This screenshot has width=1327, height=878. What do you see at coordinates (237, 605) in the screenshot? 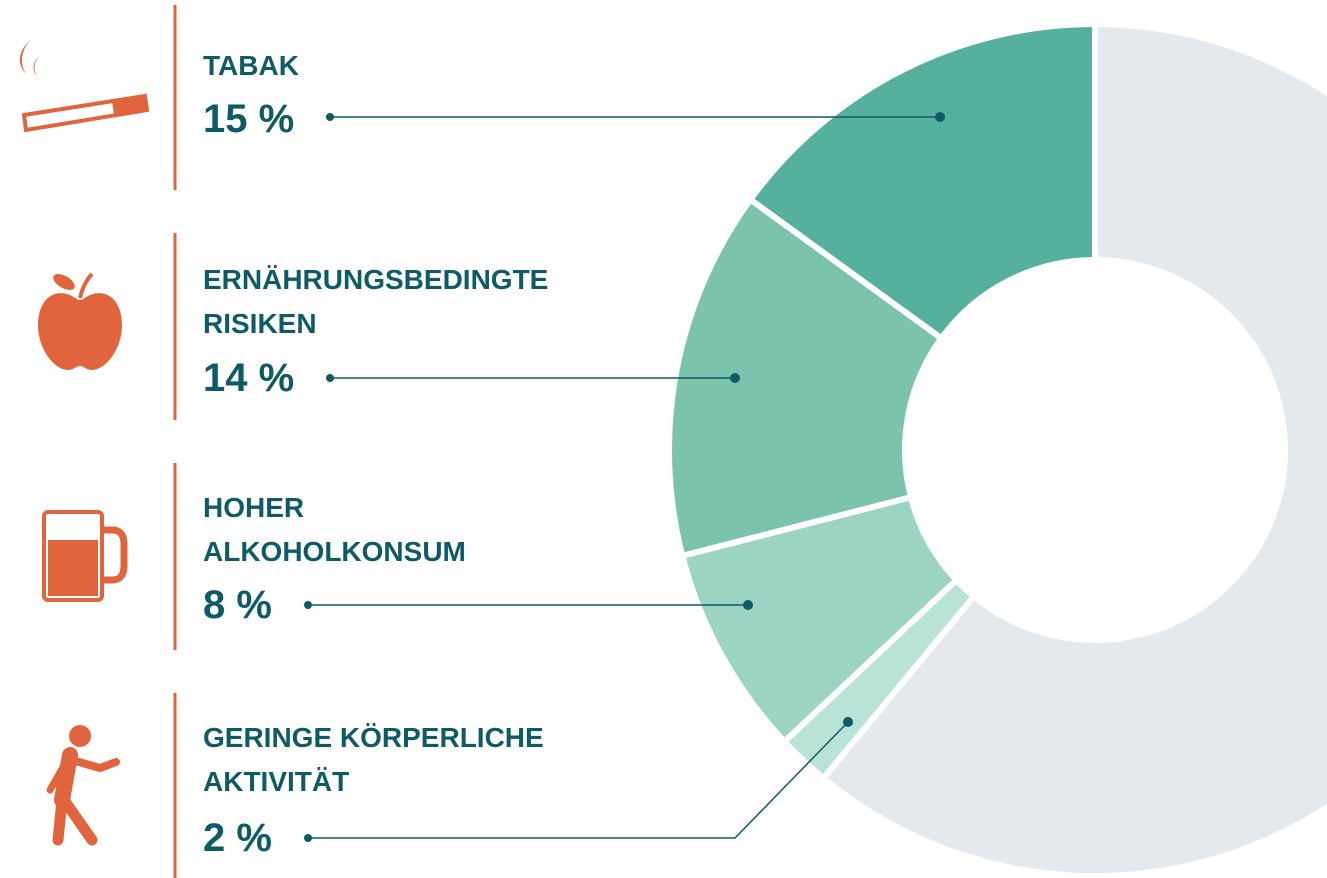
I see `value-label: 8 %` at bounding box center [237, 605].